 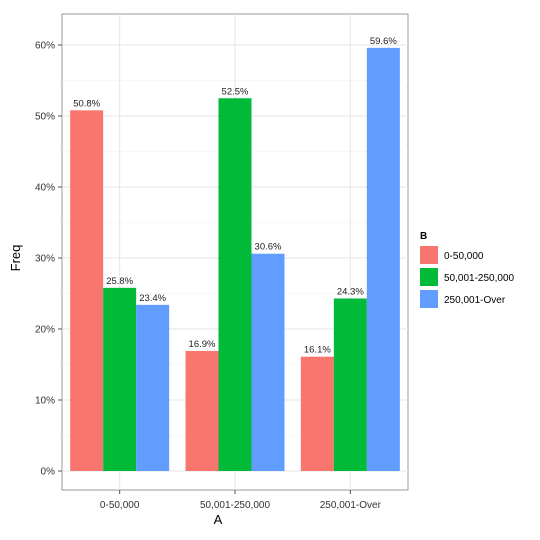 What do you see at coordinates (268, 247) in the screenshot?
I see `data-label: 30.6%` at bounding box center [268, 247].